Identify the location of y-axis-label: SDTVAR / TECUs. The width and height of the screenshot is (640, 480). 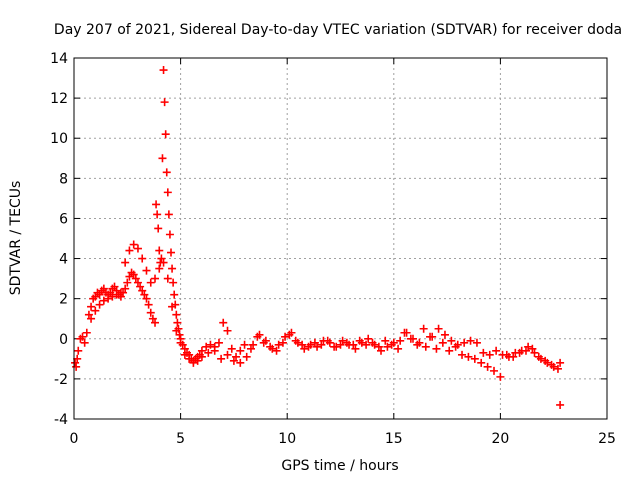
(16, 238).